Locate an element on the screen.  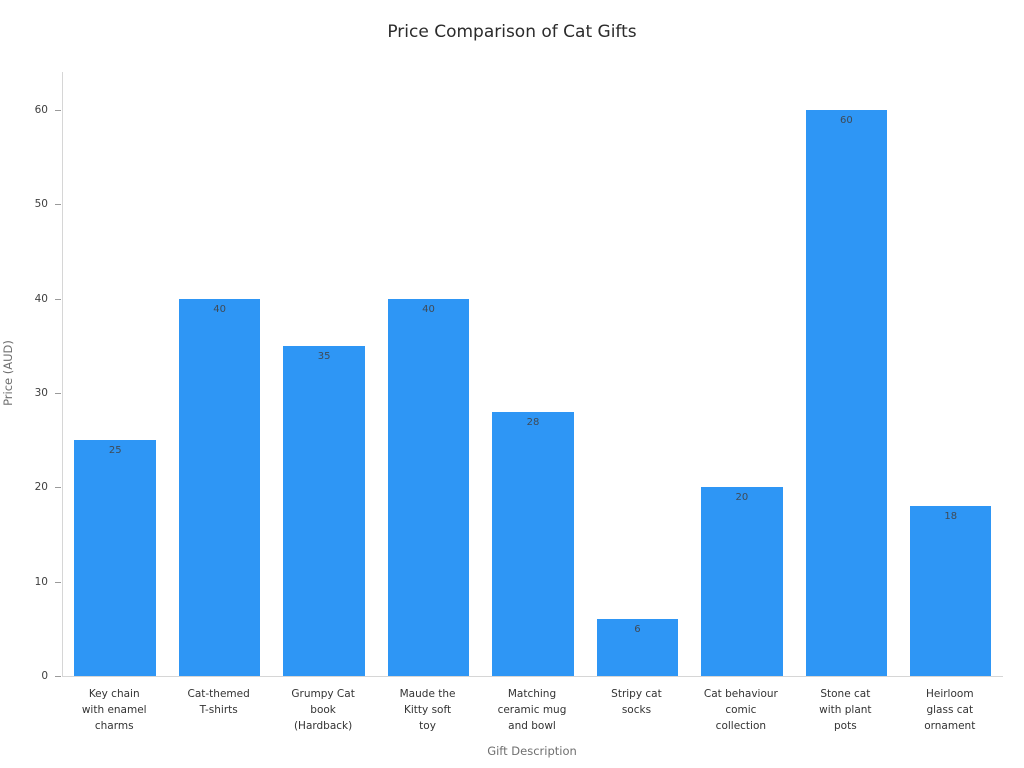
bar-value-label: 20 is located at coordinates (742, 498).